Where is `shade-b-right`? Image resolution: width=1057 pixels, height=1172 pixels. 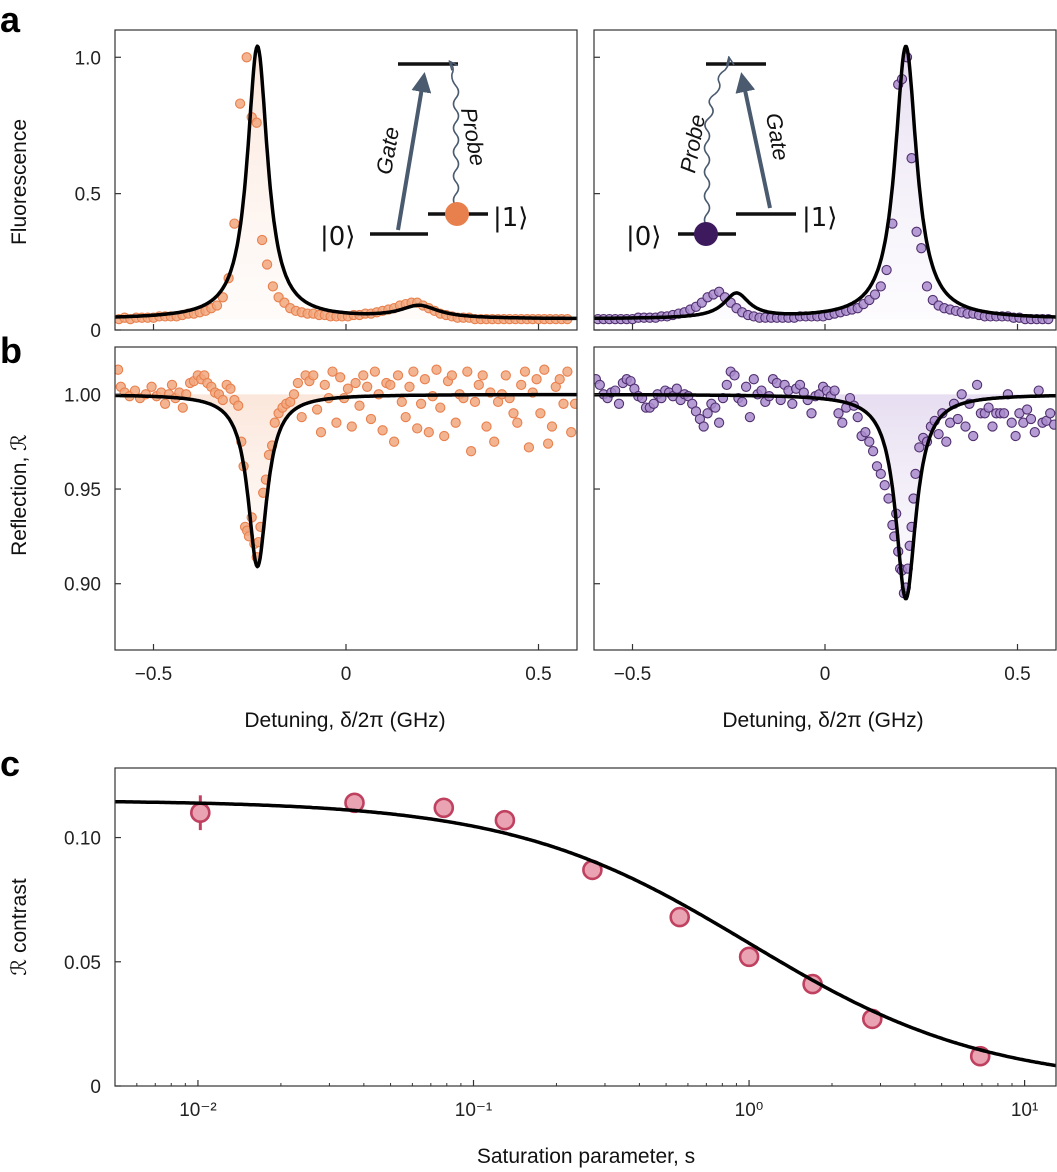
shade-b-right is located at coordinates (825, 496).